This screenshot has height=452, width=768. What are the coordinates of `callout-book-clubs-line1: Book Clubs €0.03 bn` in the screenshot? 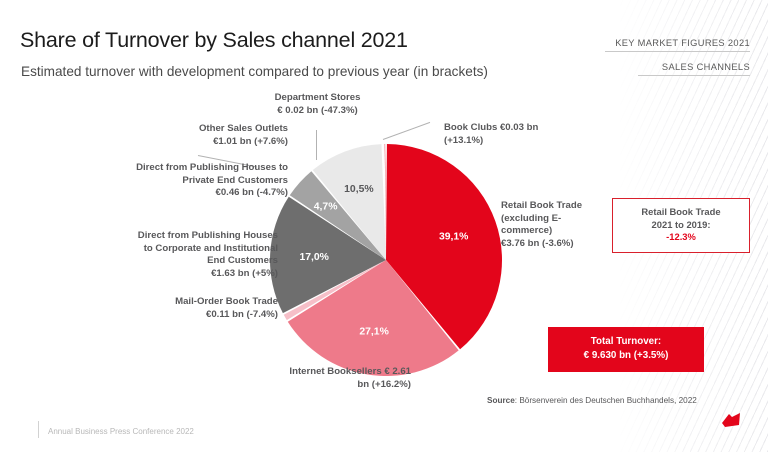 It's located at (491, 127).